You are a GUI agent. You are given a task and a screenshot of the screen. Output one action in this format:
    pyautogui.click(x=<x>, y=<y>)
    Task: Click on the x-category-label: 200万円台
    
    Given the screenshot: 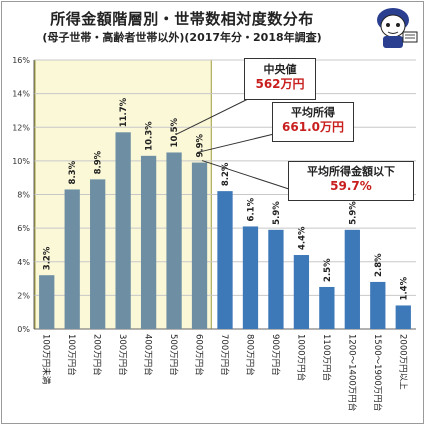 What is the action you would take?
    pyautogui.click(x=97, y=355)
    